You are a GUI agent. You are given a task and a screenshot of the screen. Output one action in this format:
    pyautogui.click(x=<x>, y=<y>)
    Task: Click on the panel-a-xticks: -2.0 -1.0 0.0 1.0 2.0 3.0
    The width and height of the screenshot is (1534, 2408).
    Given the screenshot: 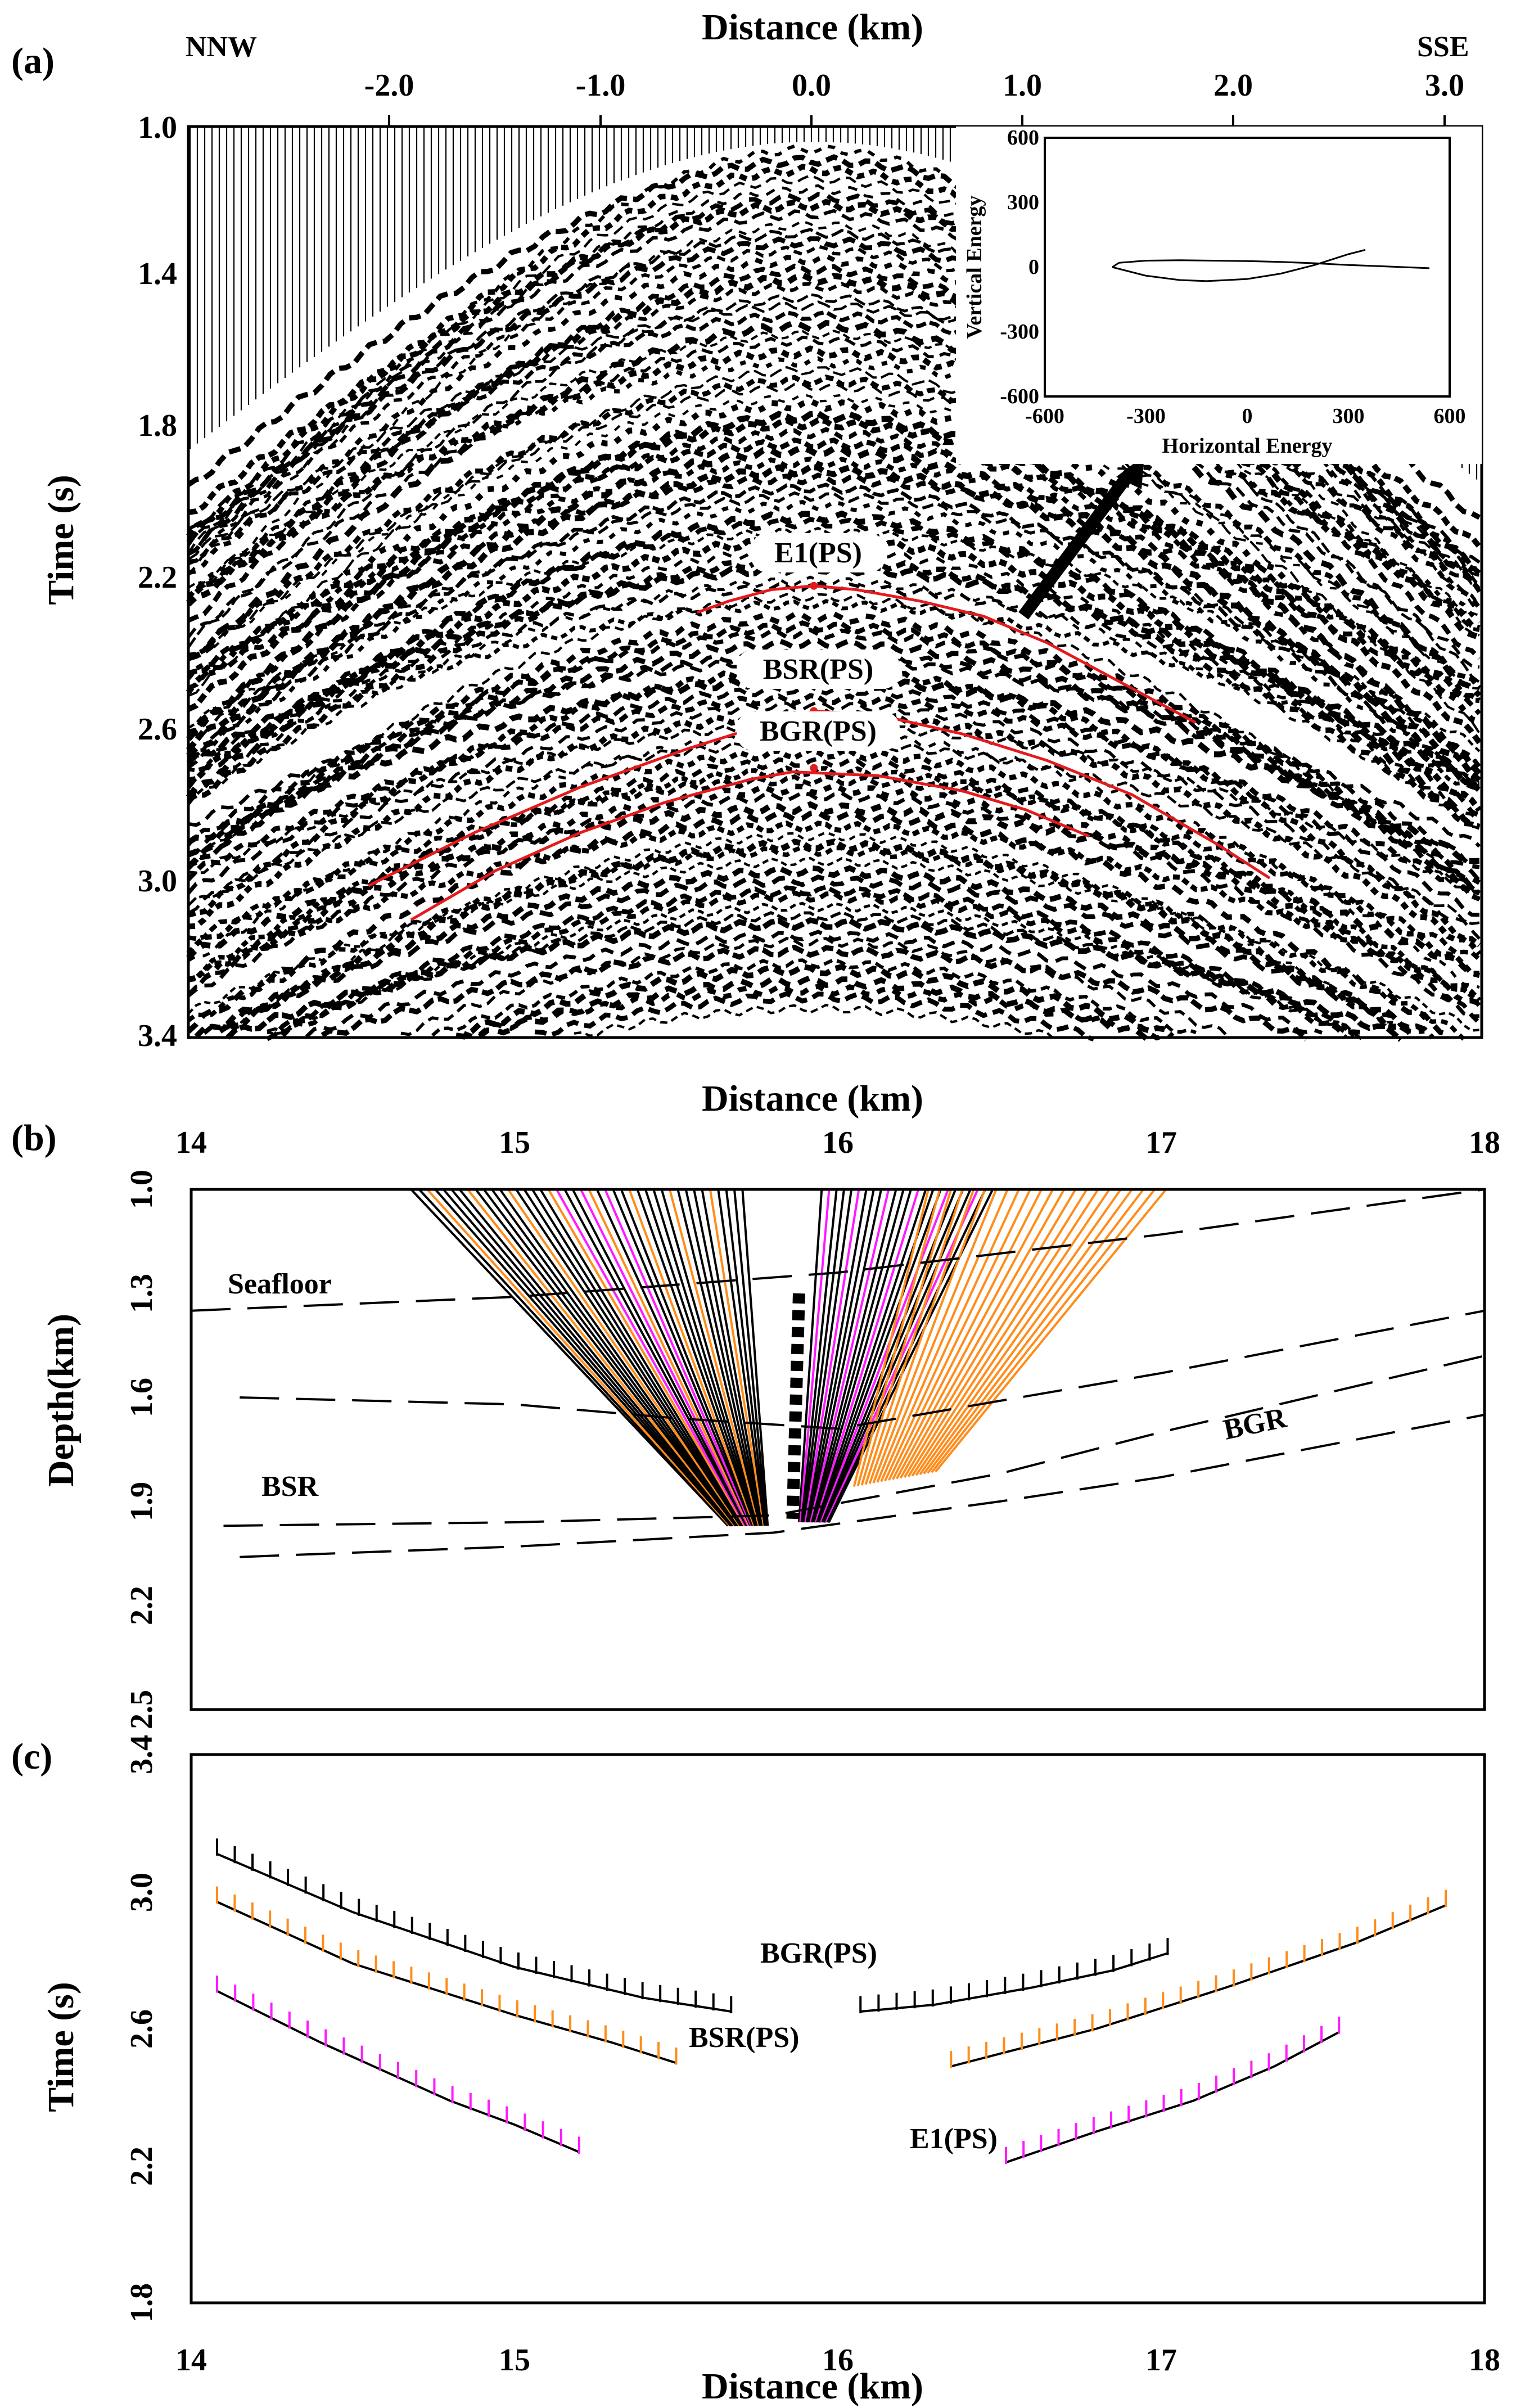 What is the action you would take?
    pyautogui.click(x=914, y=97)
    